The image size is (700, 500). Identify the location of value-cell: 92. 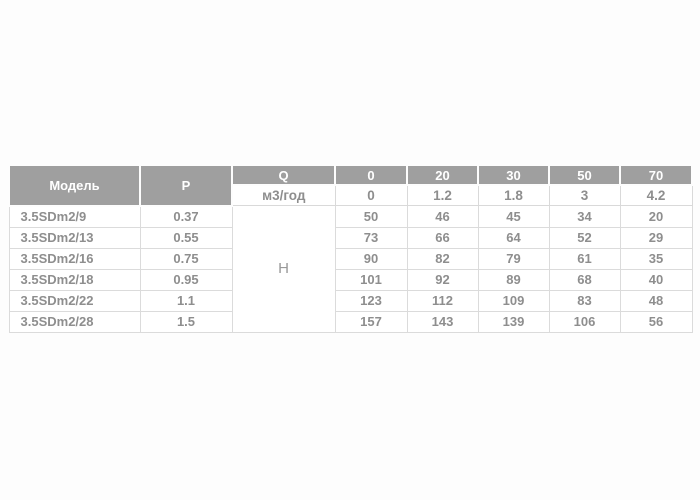
(442, 279).